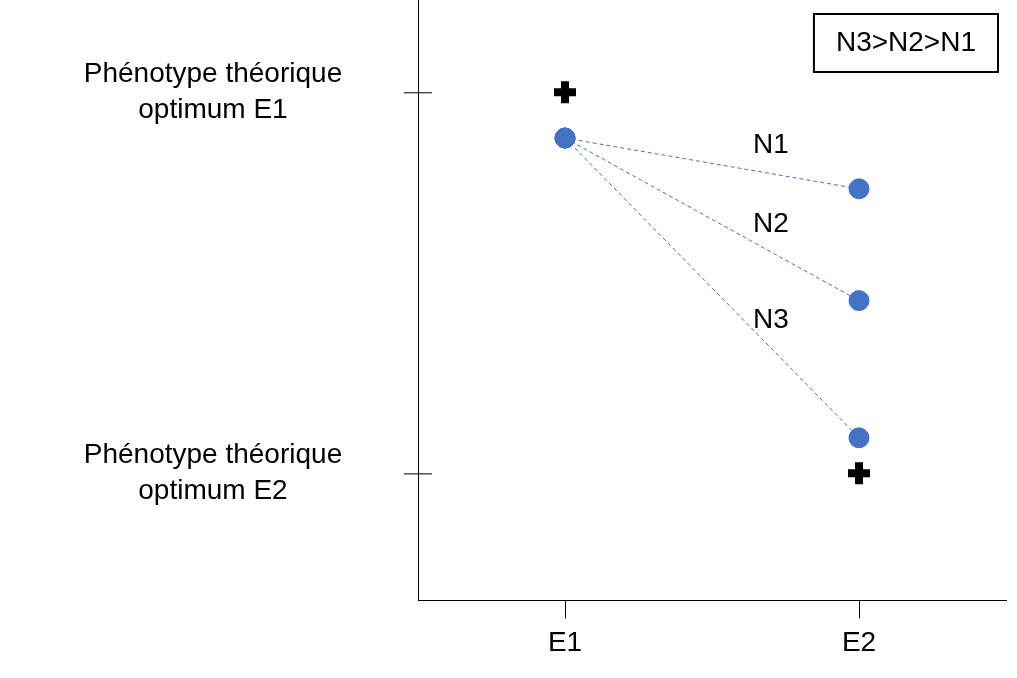  What do you see at coordinates (859, 641) in the screenshot?
I see `x-tick-label: E2` at bounding box center [859, 641].